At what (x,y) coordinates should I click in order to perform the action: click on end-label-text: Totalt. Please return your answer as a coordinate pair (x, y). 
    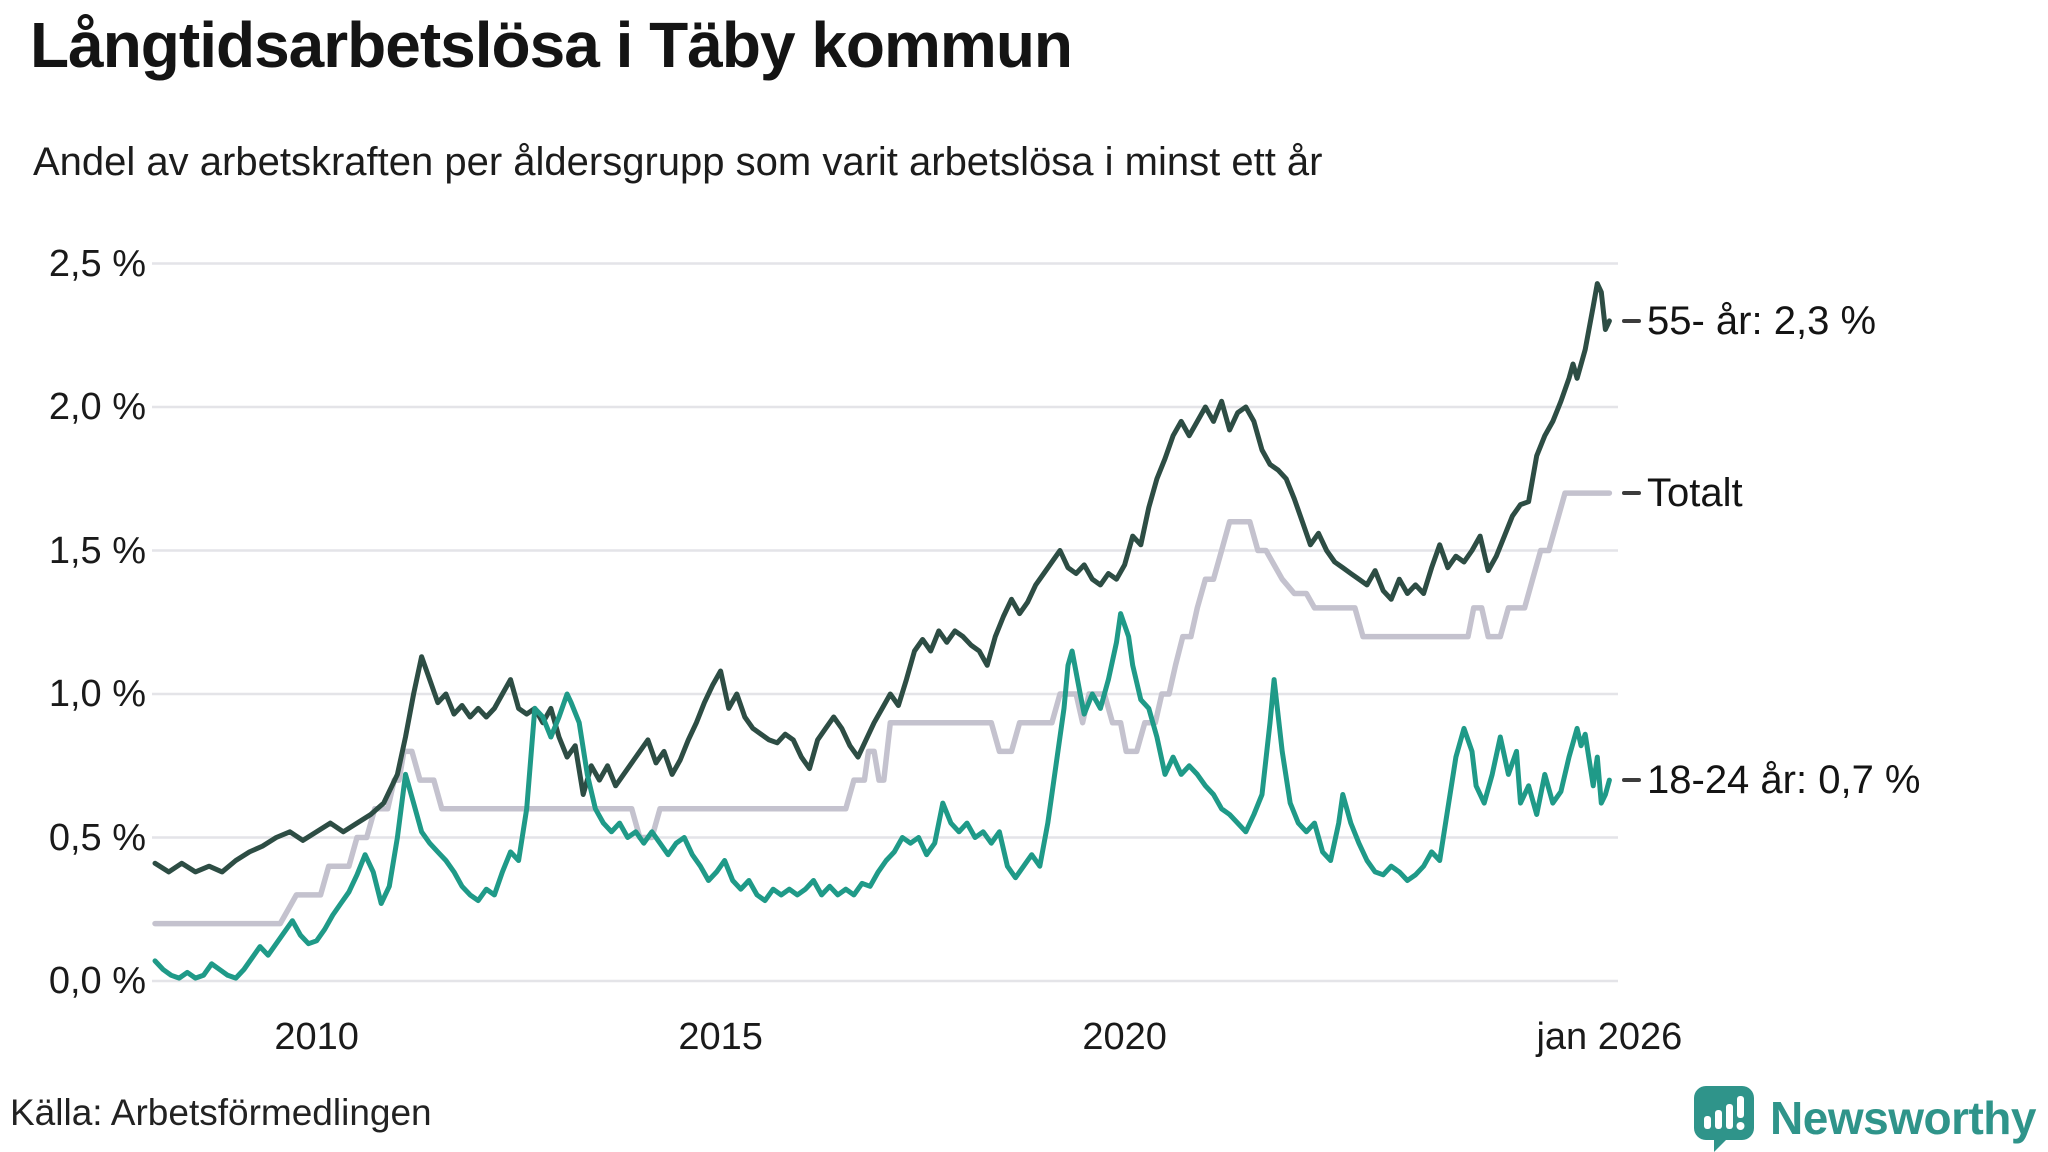
    Looking at the image, I should click on (1695, 493).